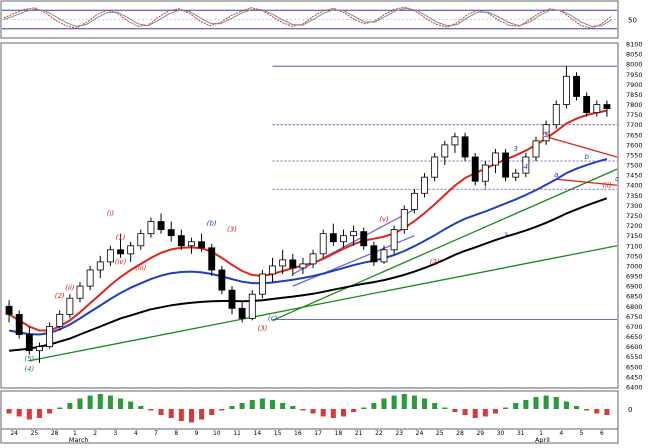  What do you see at coordinates (379, 433) in the screenshot?
I see `date-tick-label: 22` at bounding box center [379, 433].